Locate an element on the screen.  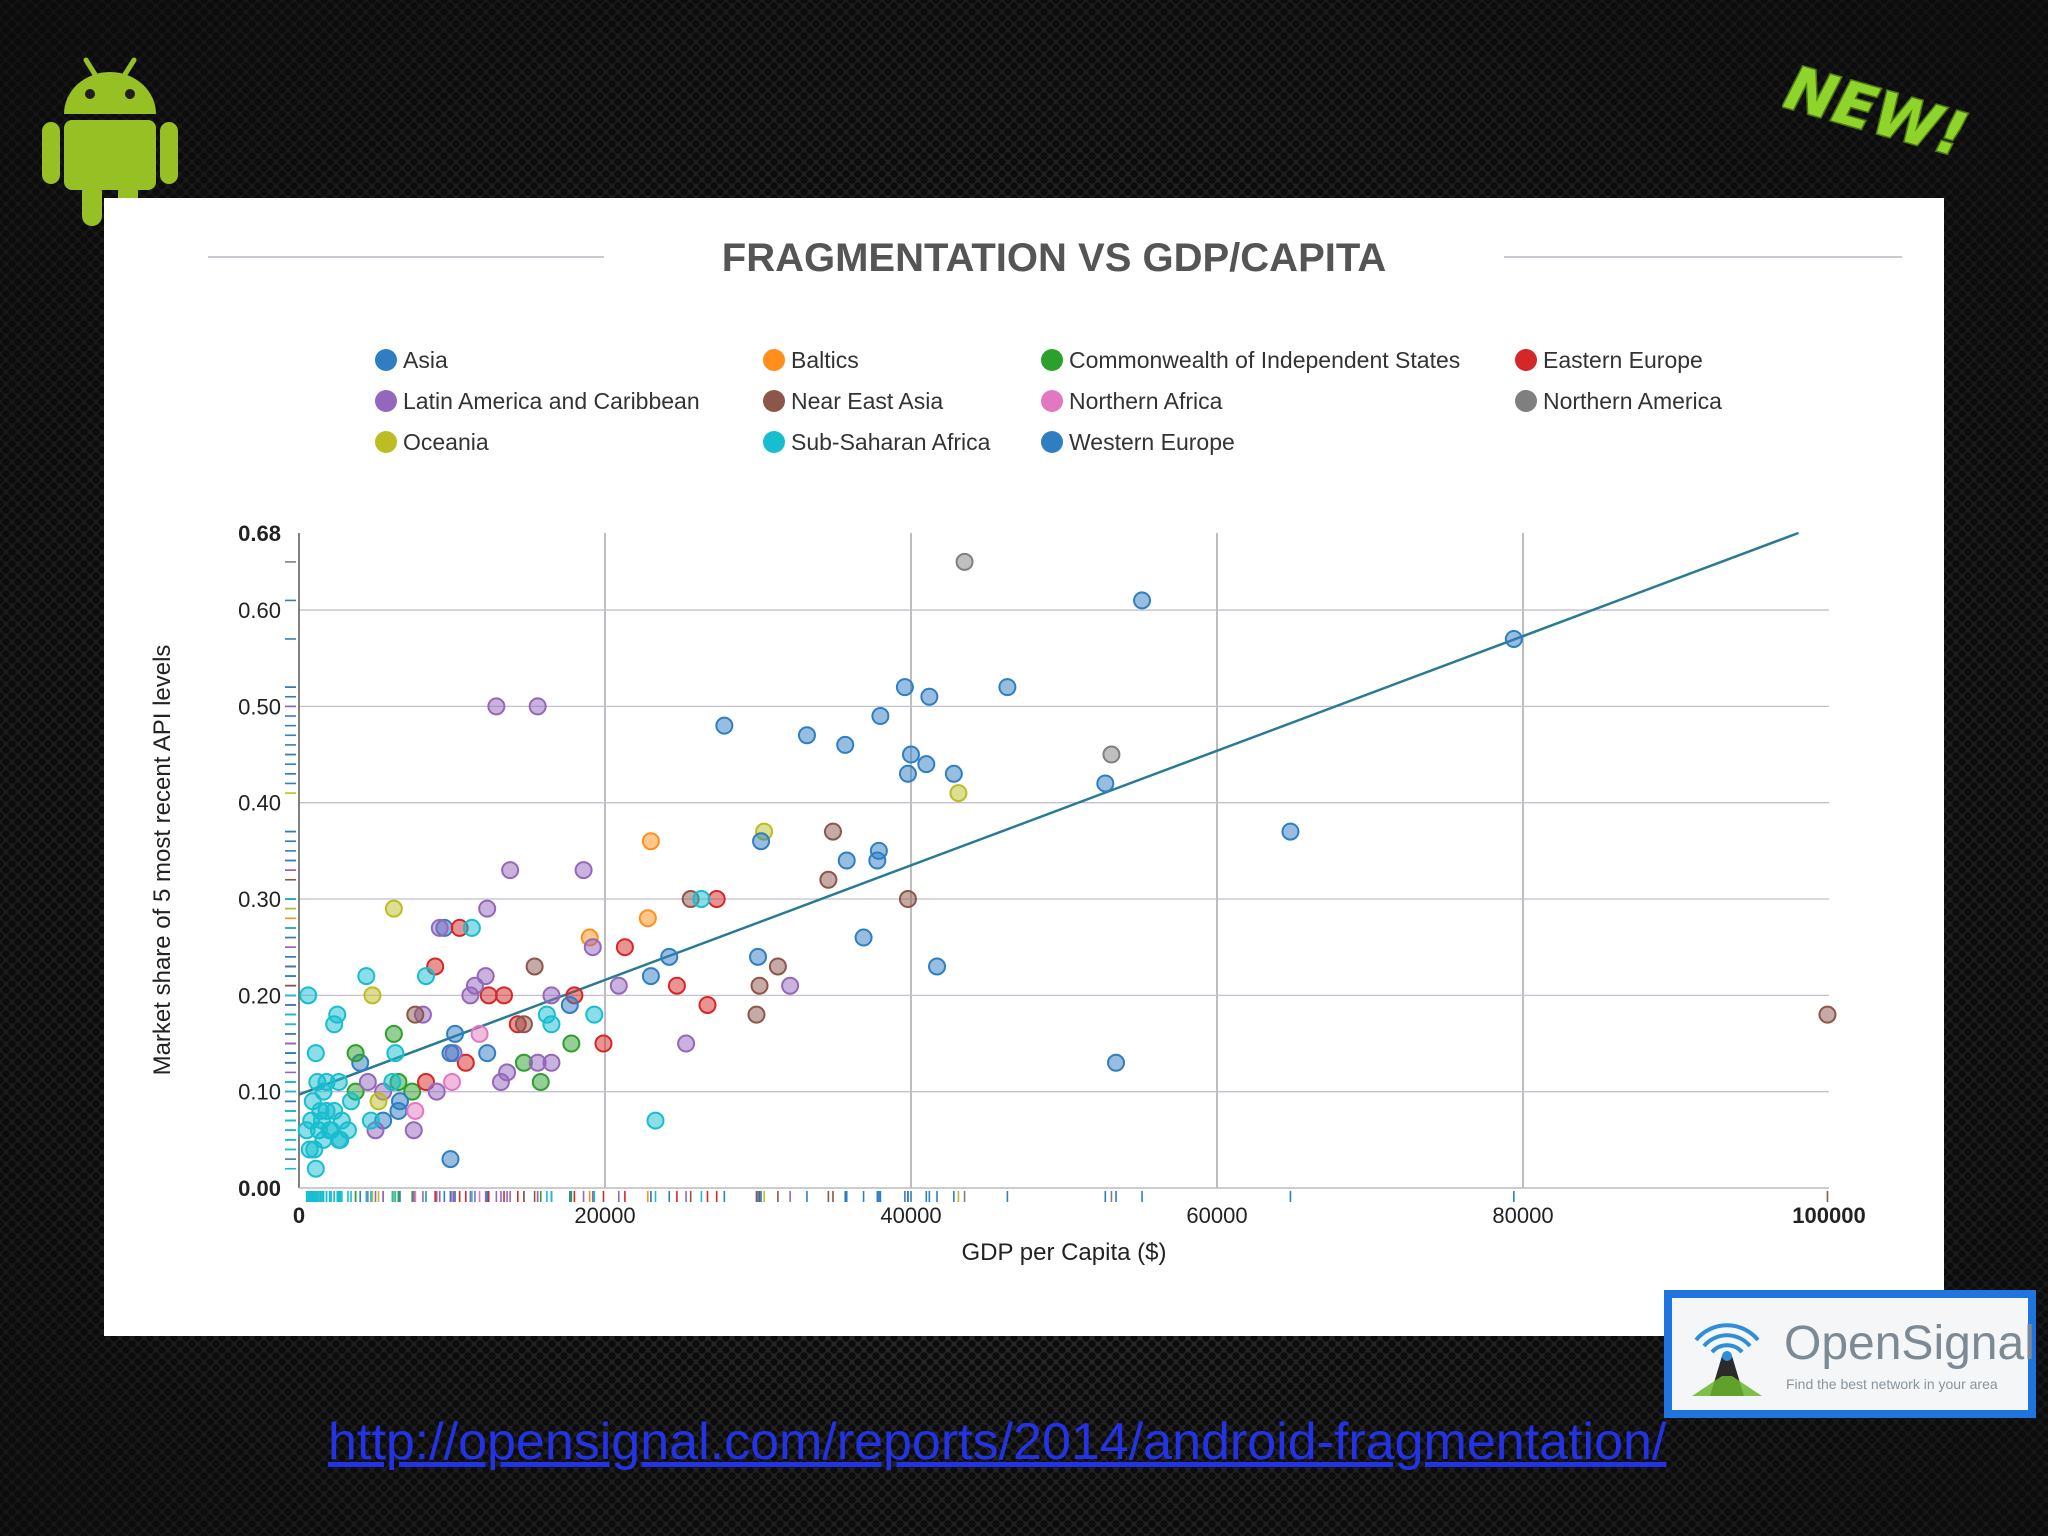
opensignal-tagline: Find the best network in your area is located at coordinates (1892, 1384).